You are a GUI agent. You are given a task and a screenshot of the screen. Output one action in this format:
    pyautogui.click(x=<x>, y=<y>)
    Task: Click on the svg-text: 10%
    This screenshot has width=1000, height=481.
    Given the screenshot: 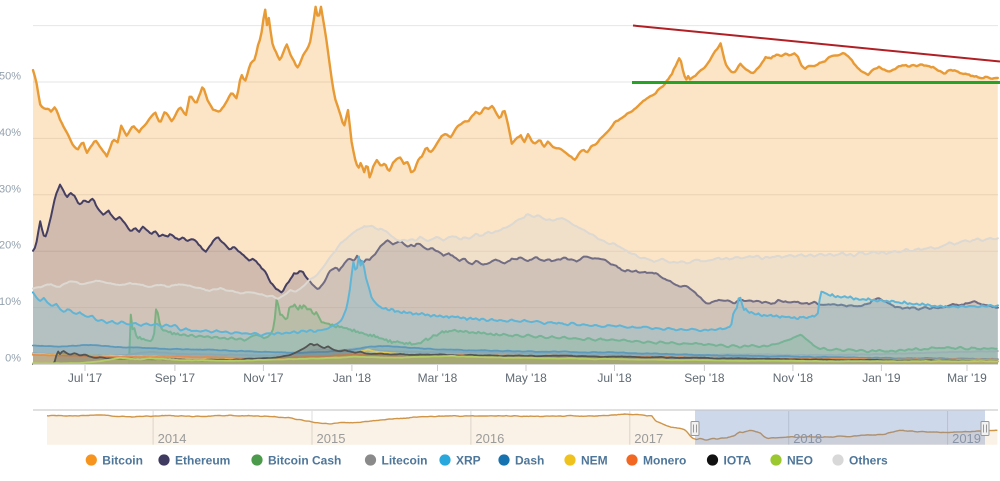 What is the action you would take?
    pyautogui.click(x=10, y=302)
    